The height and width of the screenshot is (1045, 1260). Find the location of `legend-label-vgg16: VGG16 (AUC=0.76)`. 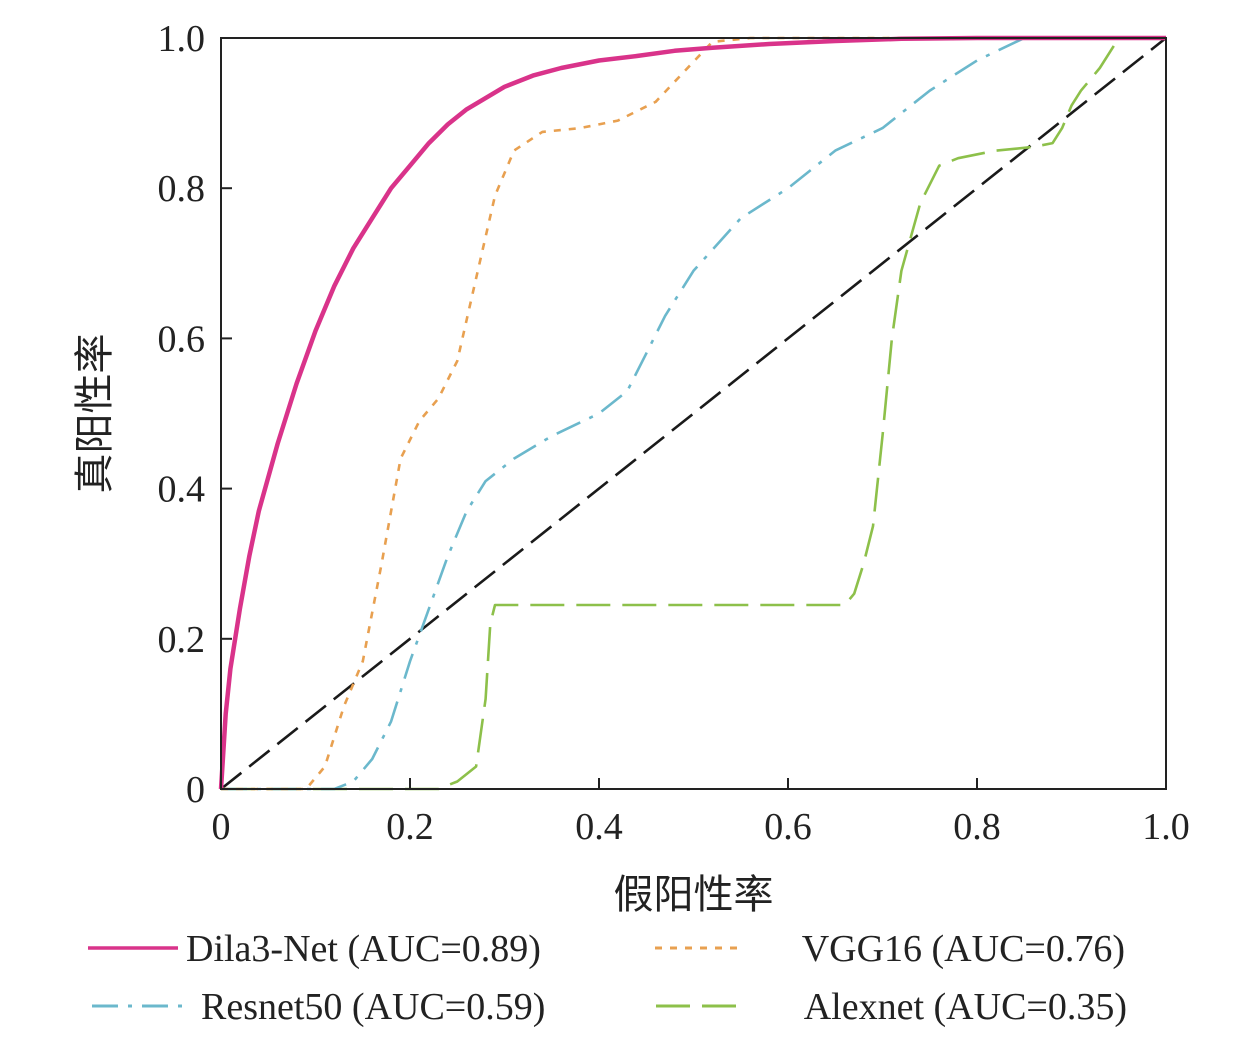

legend-label-vgg16: VGG16 (AUC=0.76) is located at coordinates (963, 949).